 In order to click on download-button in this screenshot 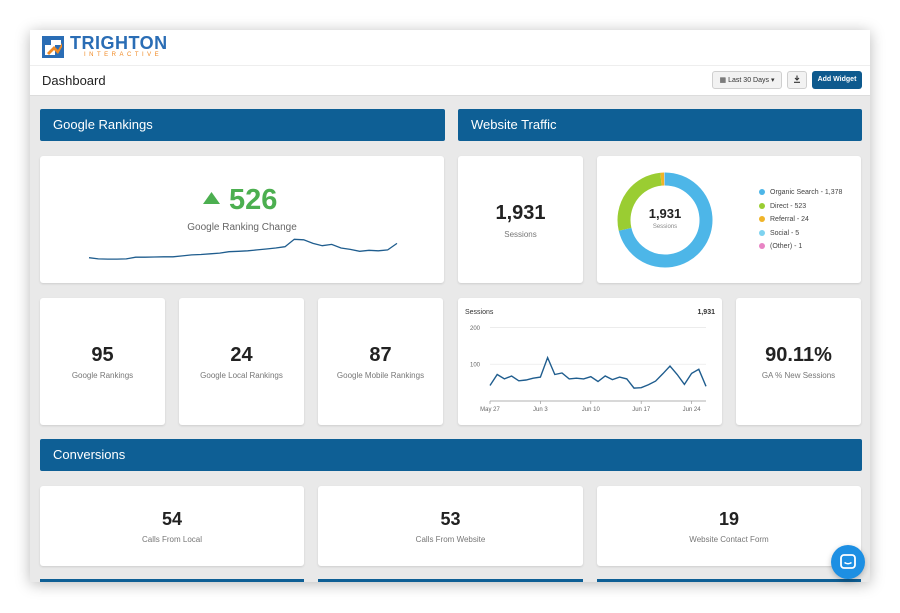, I will do `click(797, 80)`.